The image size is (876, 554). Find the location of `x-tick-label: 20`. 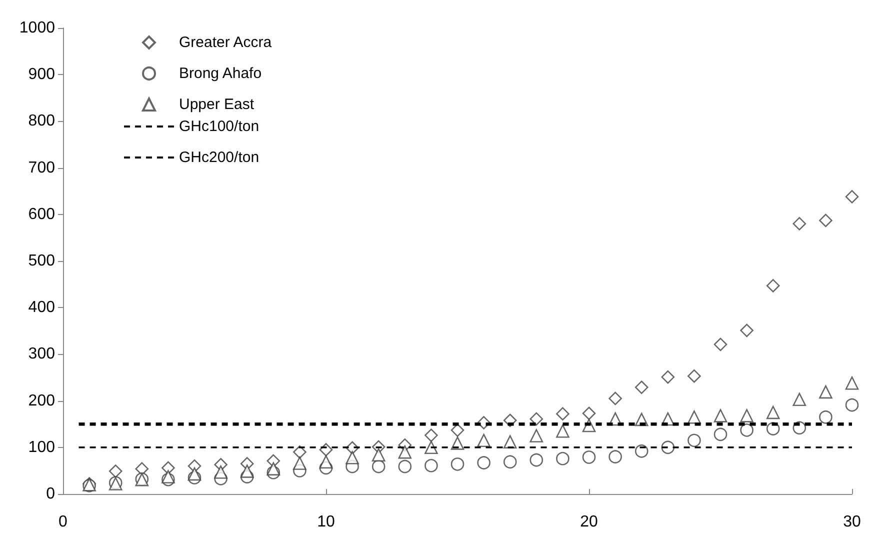

x-tick-label: 20 is located at coordinates (589, 522).